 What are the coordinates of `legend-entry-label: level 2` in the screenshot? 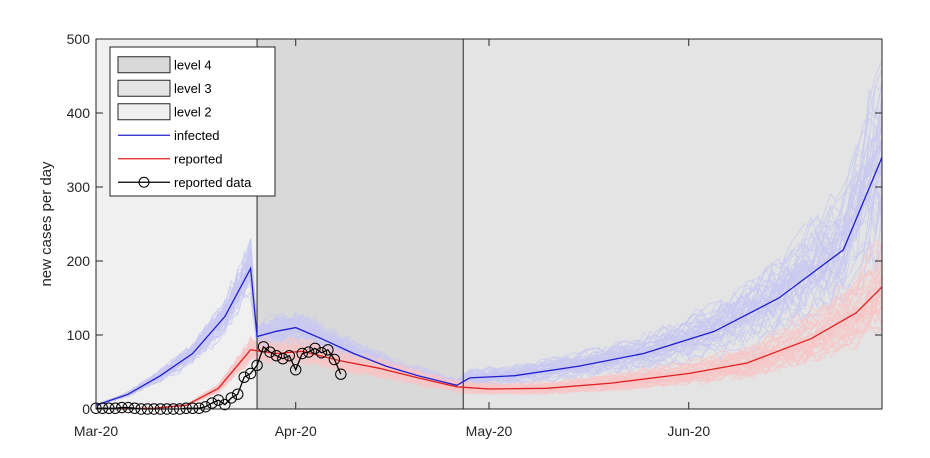 It's located at (193, 111).